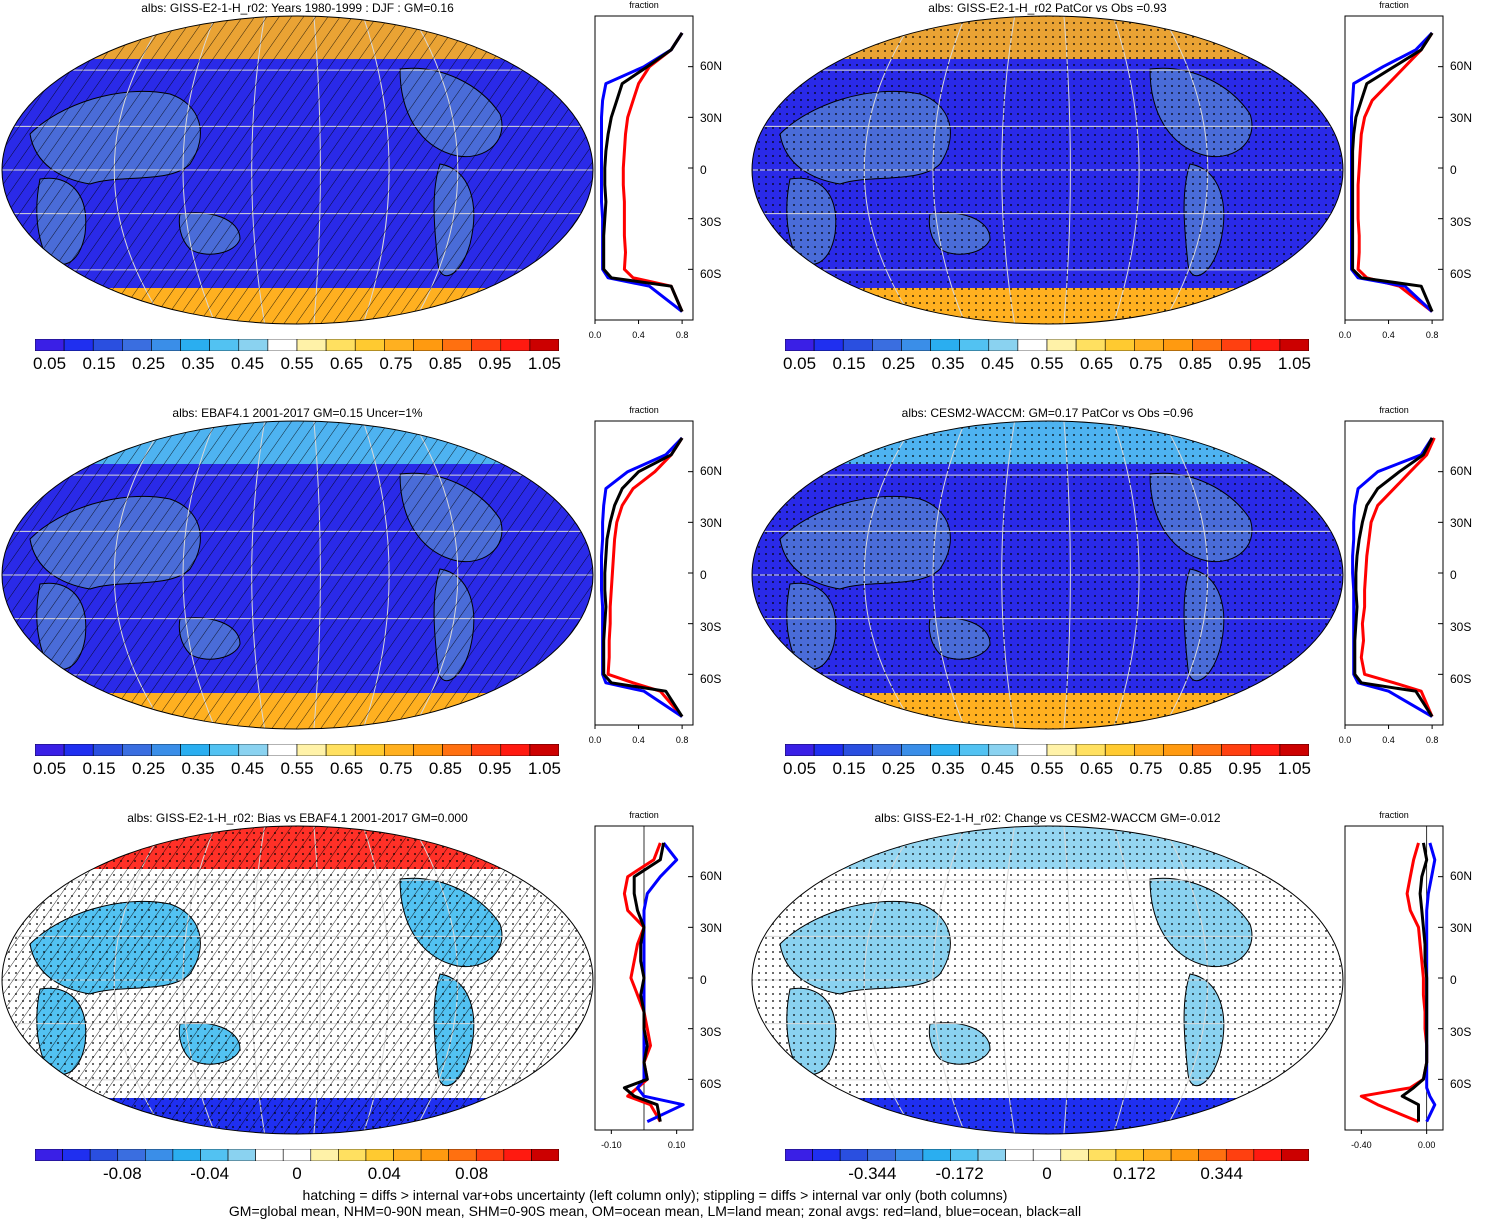  Describe the element at coordinates (1461, 679) in the screenshot. I see `lat-tick-label: 60S` at that location.